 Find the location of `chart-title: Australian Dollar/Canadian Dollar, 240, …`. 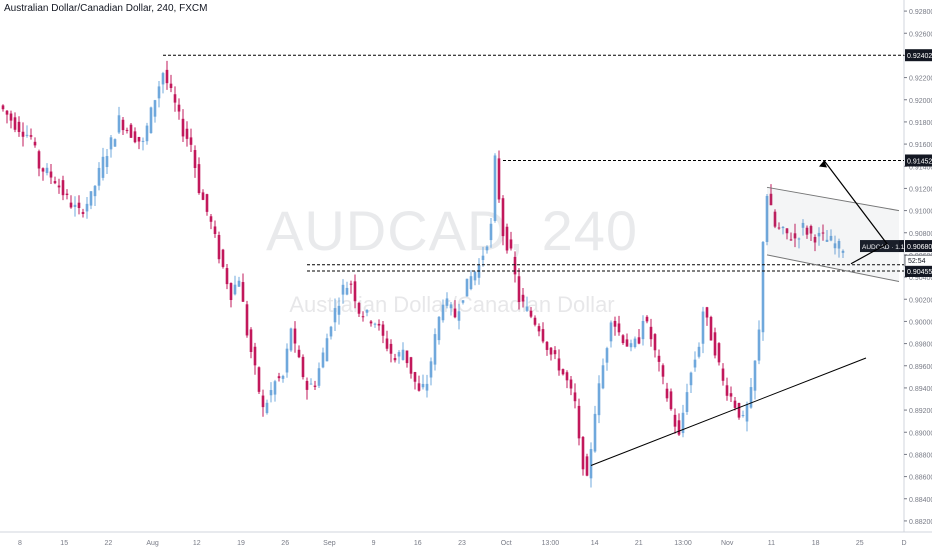

chart-title: Australian Dollar/Canadian Dollar, 240, … is located at coordinates (106, 8).